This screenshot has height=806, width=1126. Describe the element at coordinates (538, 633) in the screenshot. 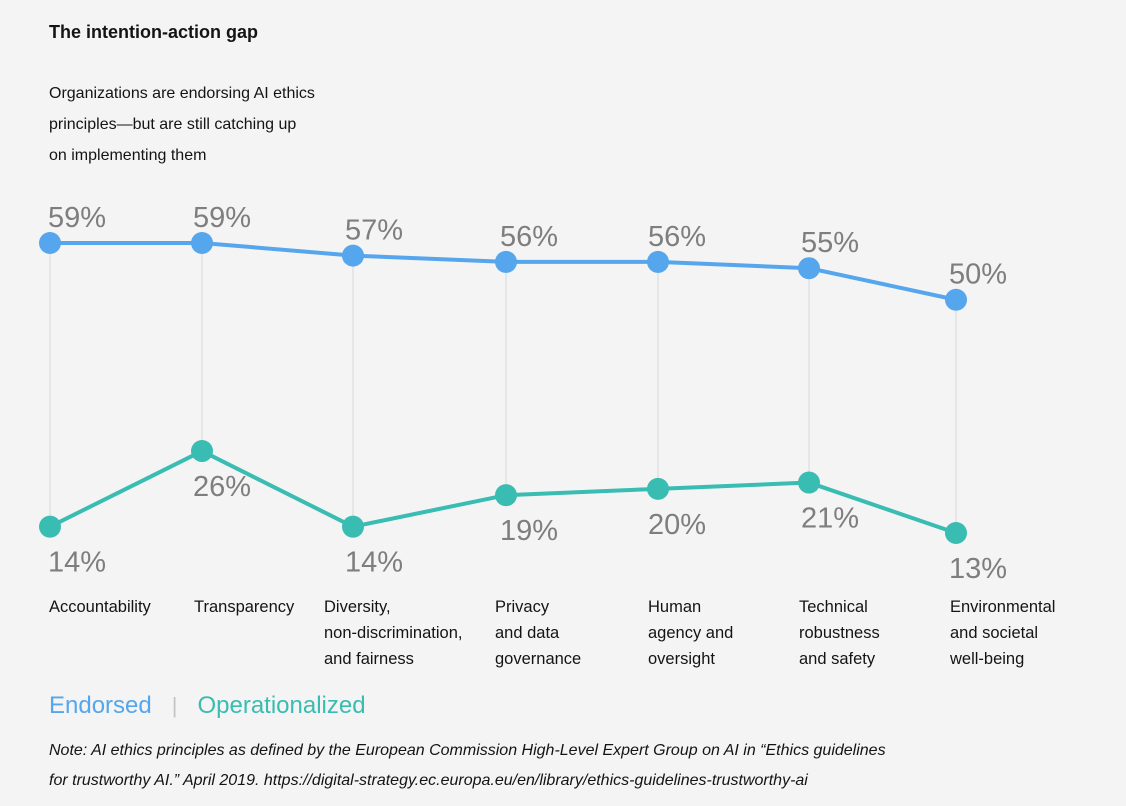

I see `category-label: Privacy and data governance` at that location.